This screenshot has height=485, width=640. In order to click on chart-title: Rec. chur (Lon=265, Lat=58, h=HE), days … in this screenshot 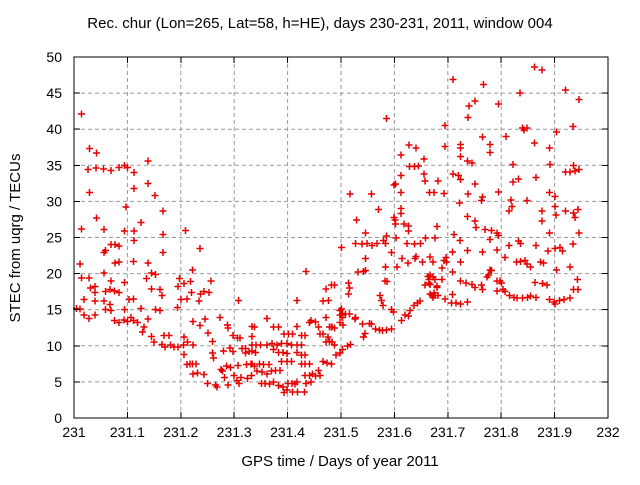, I will do `click(319, 23)`.